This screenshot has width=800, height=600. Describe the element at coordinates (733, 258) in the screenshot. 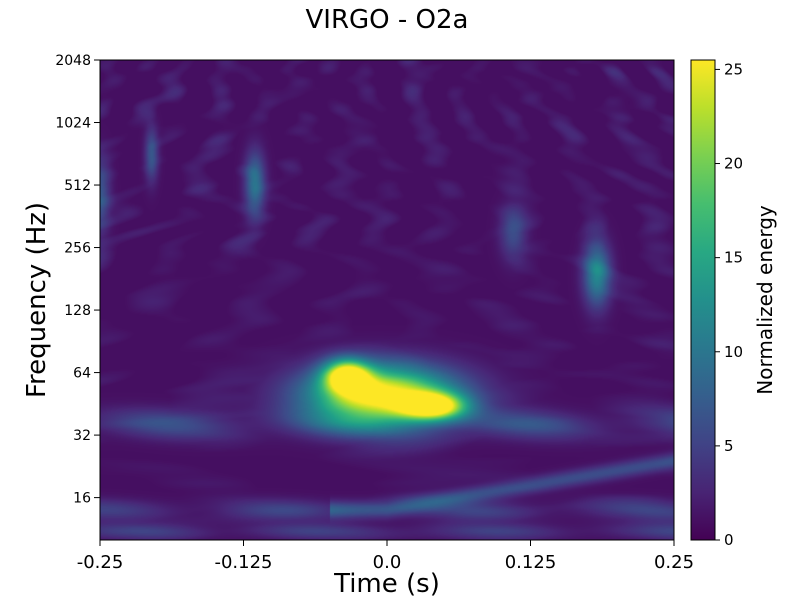

I see `colorbar-tick-label: 15` at that location.